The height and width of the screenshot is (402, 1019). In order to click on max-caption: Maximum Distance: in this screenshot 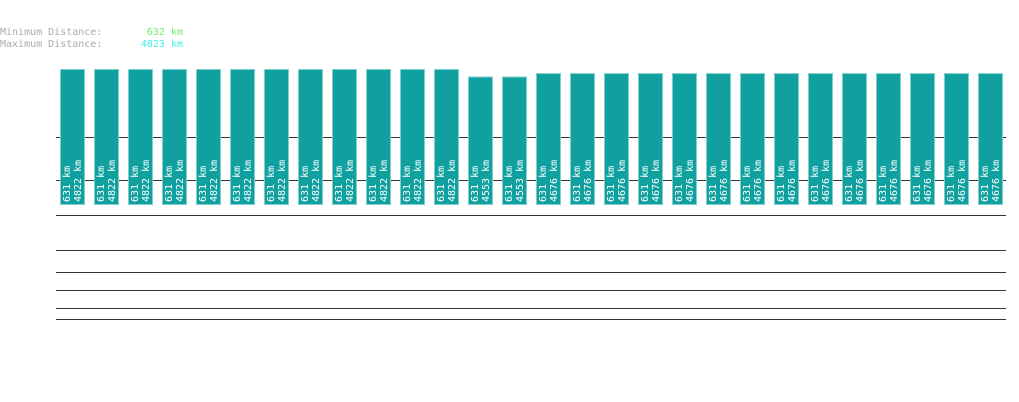, I will do `click(51, 44)`.